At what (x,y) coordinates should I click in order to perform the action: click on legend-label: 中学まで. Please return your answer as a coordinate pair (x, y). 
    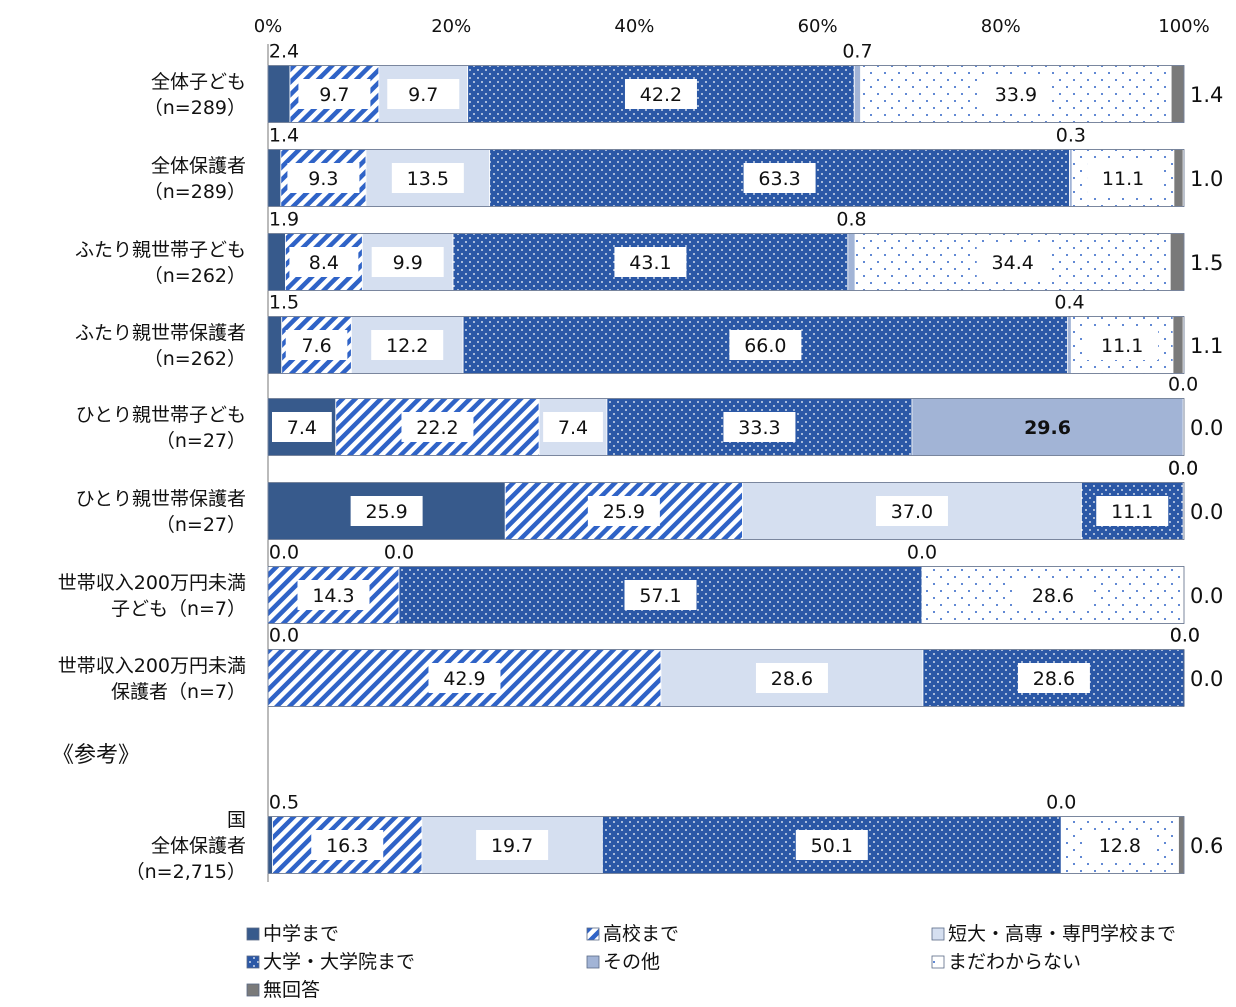
    Looking at the image, I should click on (301, 934).